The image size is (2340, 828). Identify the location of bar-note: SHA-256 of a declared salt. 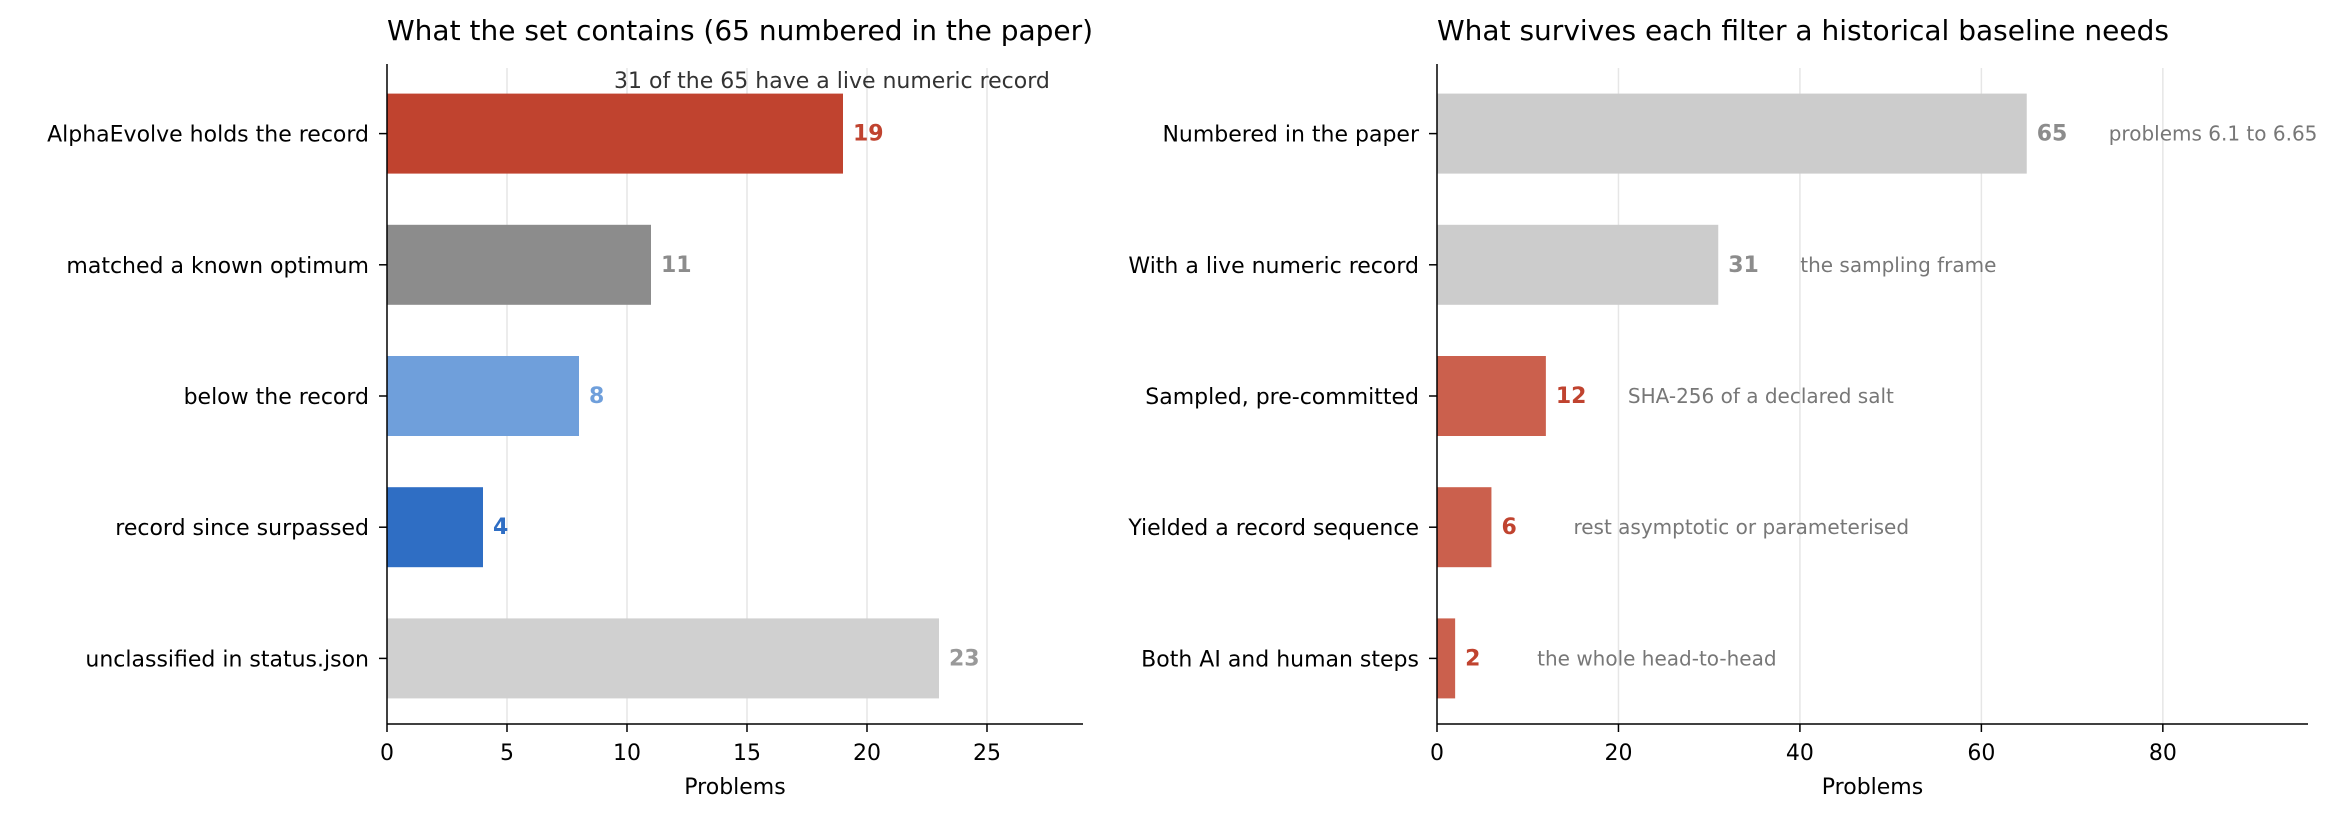
(1761, 396).